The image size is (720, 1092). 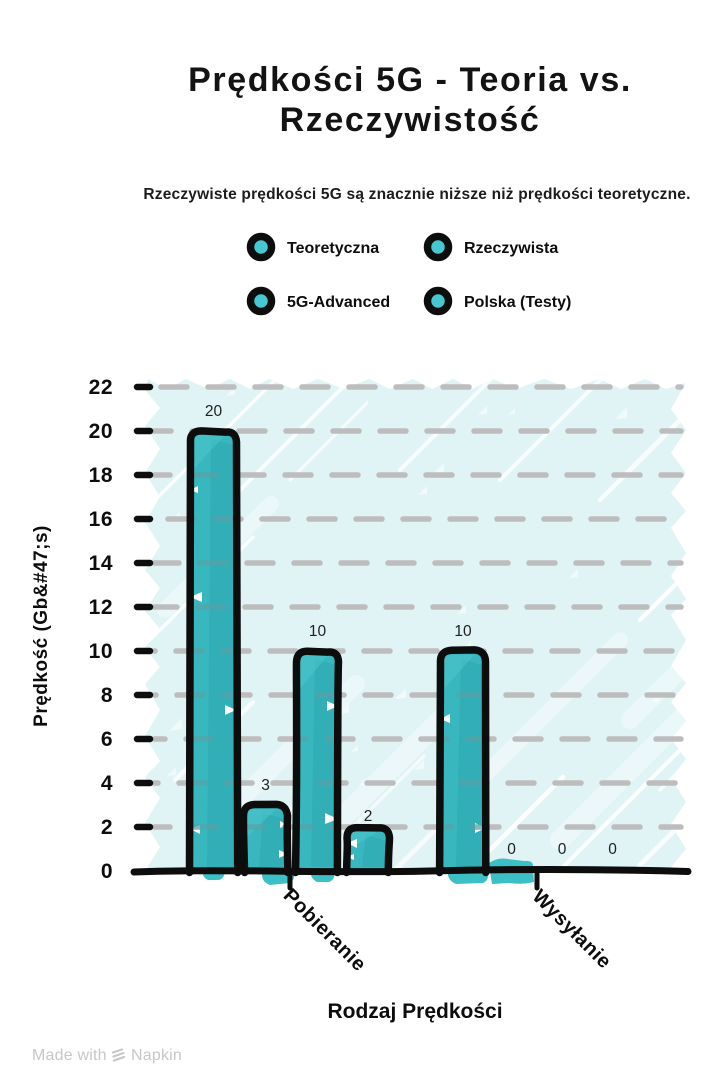 What do you see at coordinates (517, 302) in the screenshot?
I see `svg-text: Polska (Testy)` at bounding box center [517, 302].